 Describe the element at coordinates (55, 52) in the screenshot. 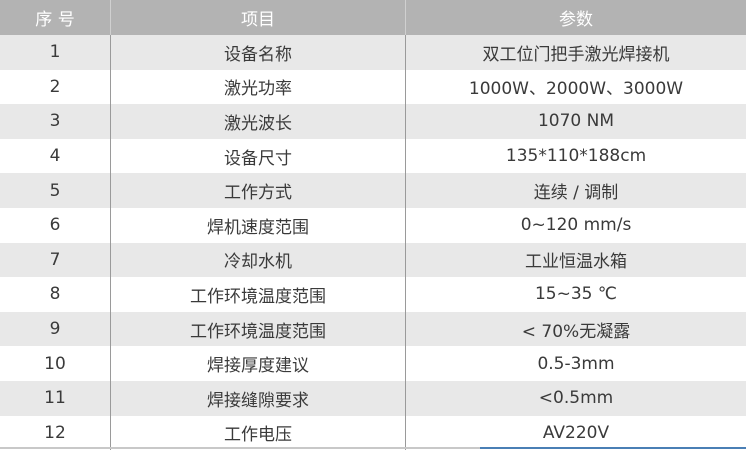

I see `row-index: 1` at that location.